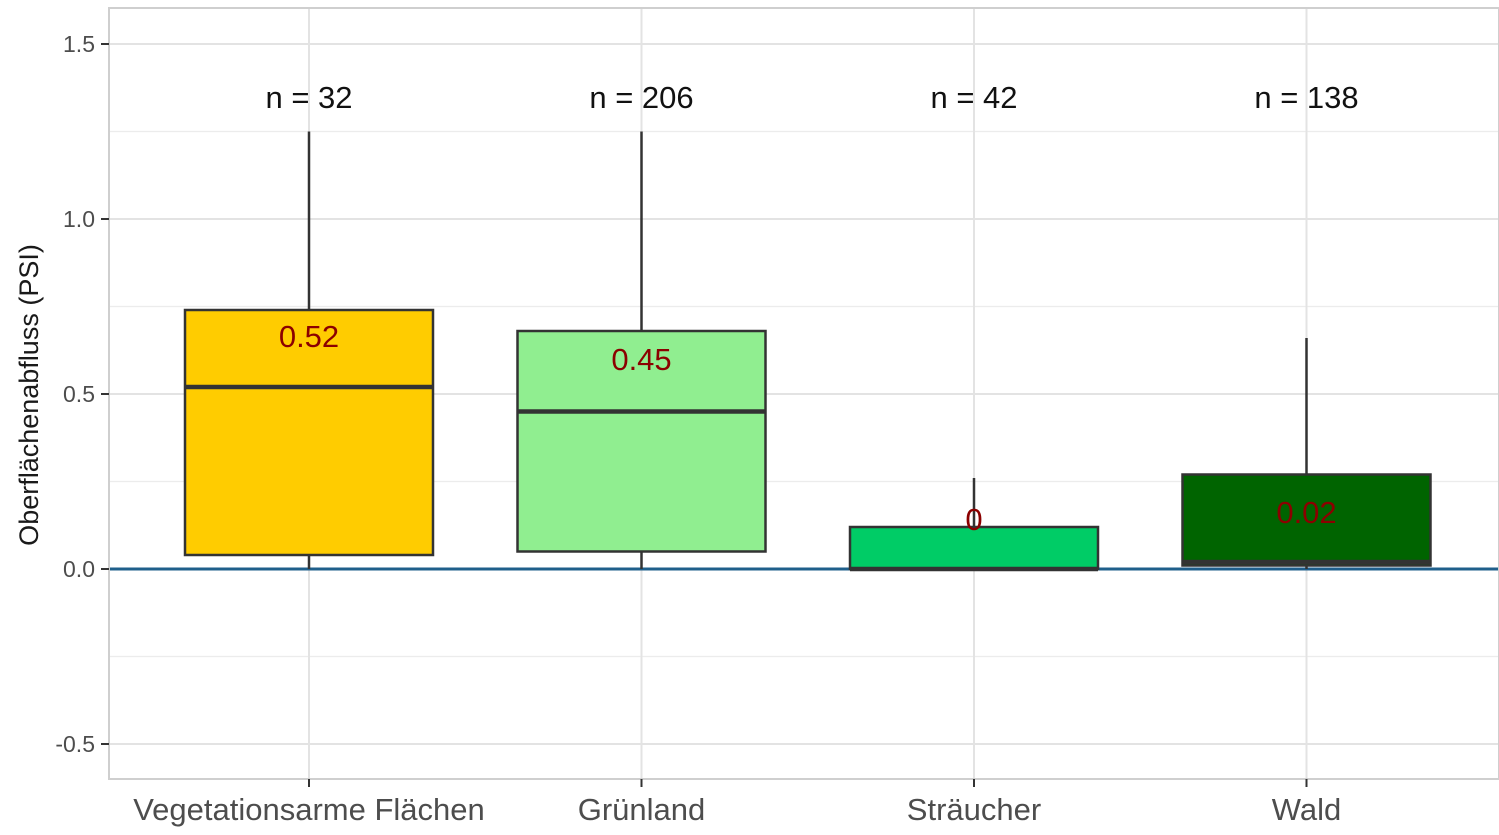 Image resolution: width=1499 pixels, height=835 pixels. What do you see at coordinates (29, 395) in the screenshot?
I see `y-axis-title: Oberflächenabfluss (PSI)` at bounding box center [29, 395].